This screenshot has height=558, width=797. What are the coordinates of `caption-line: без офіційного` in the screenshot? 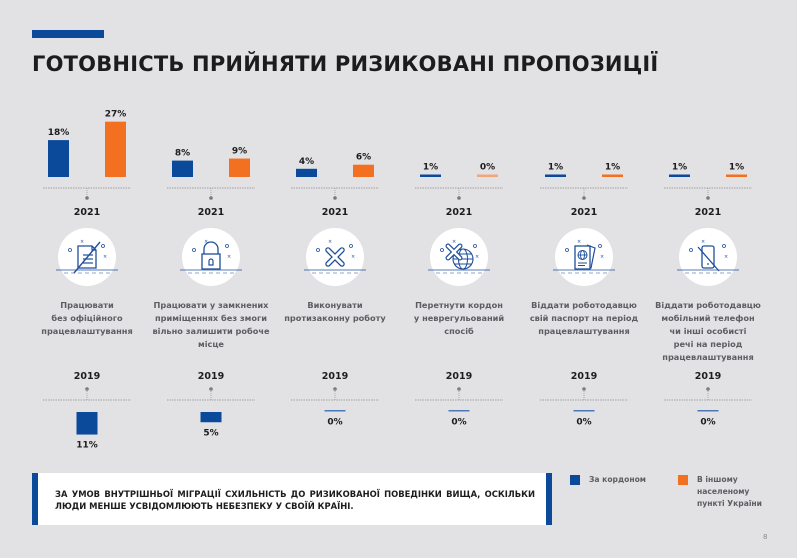 It's located at (87, 318).